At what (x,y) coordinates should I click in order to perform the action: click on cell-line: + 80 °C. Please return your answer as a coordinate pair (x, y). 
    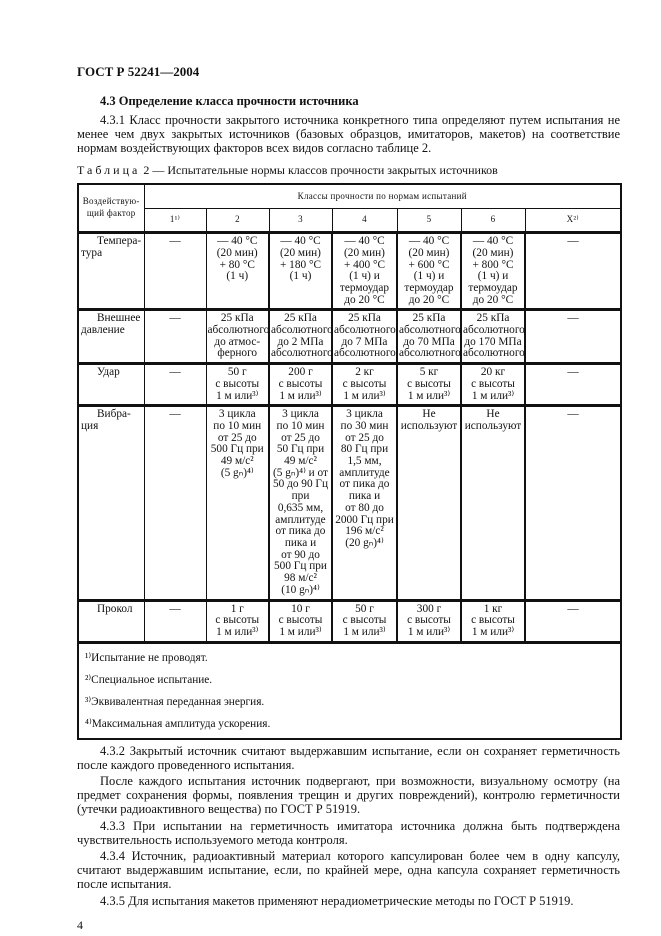
    Looking at the image, I should click on (237, 264).